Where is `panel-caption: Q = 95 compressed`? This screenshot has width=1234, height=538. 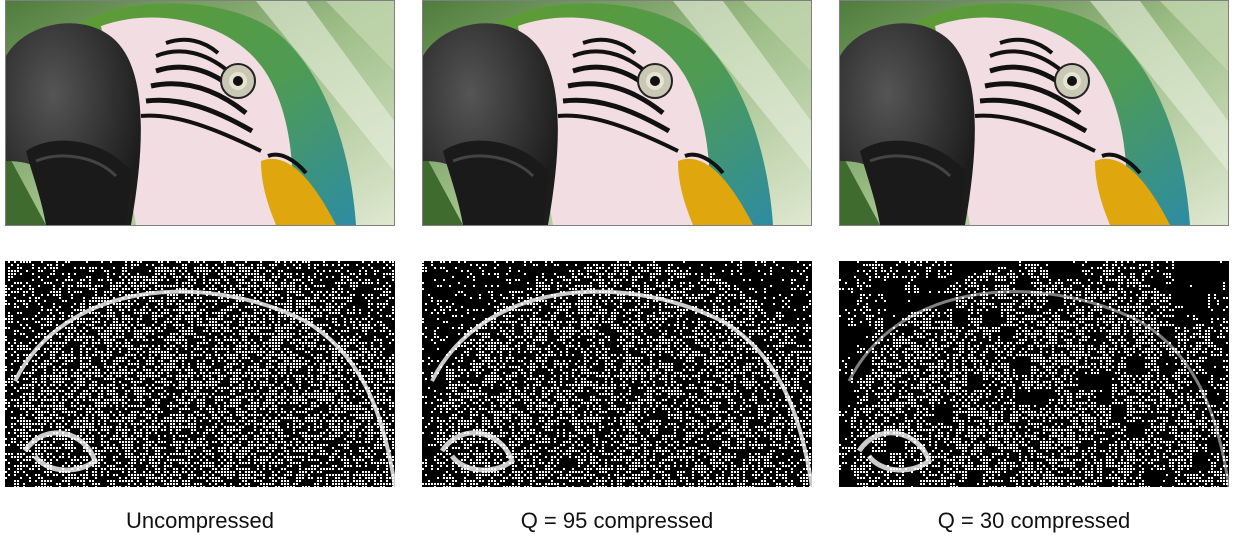 panel-caption: Q = 95 compressed is located at coordinates (617, 520).